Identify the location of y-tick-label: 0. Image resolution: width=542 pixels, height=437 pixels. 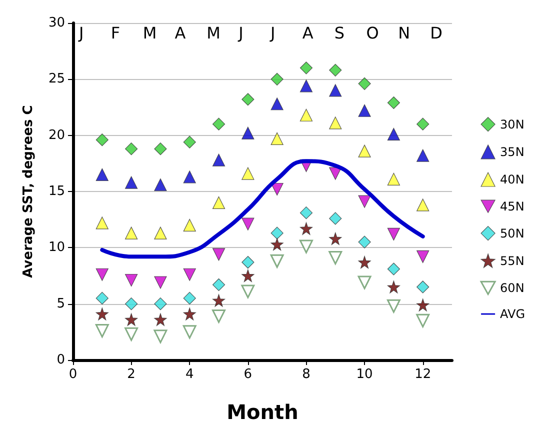
(60, 360).